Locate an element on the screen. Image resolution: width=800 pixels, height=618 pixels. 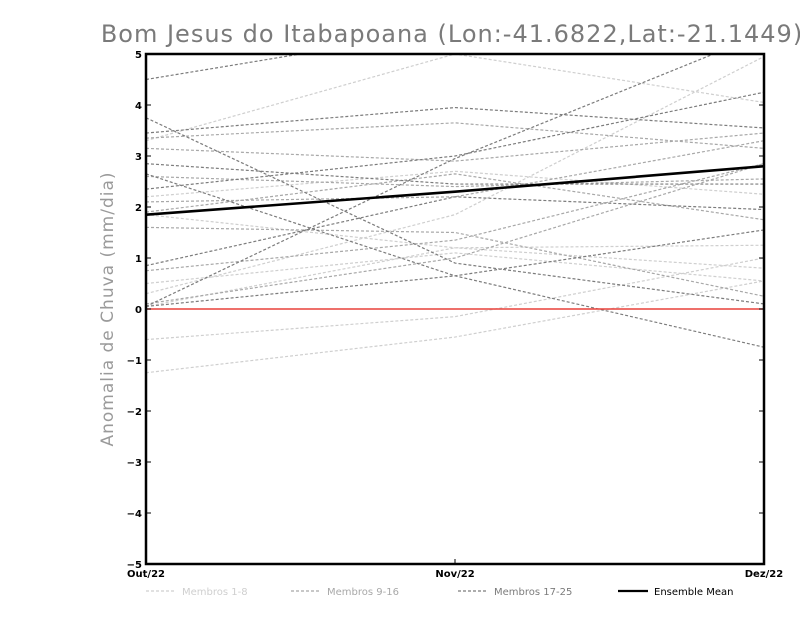
legend-label: Ensemble Mean is located at coordinates (693, 592).